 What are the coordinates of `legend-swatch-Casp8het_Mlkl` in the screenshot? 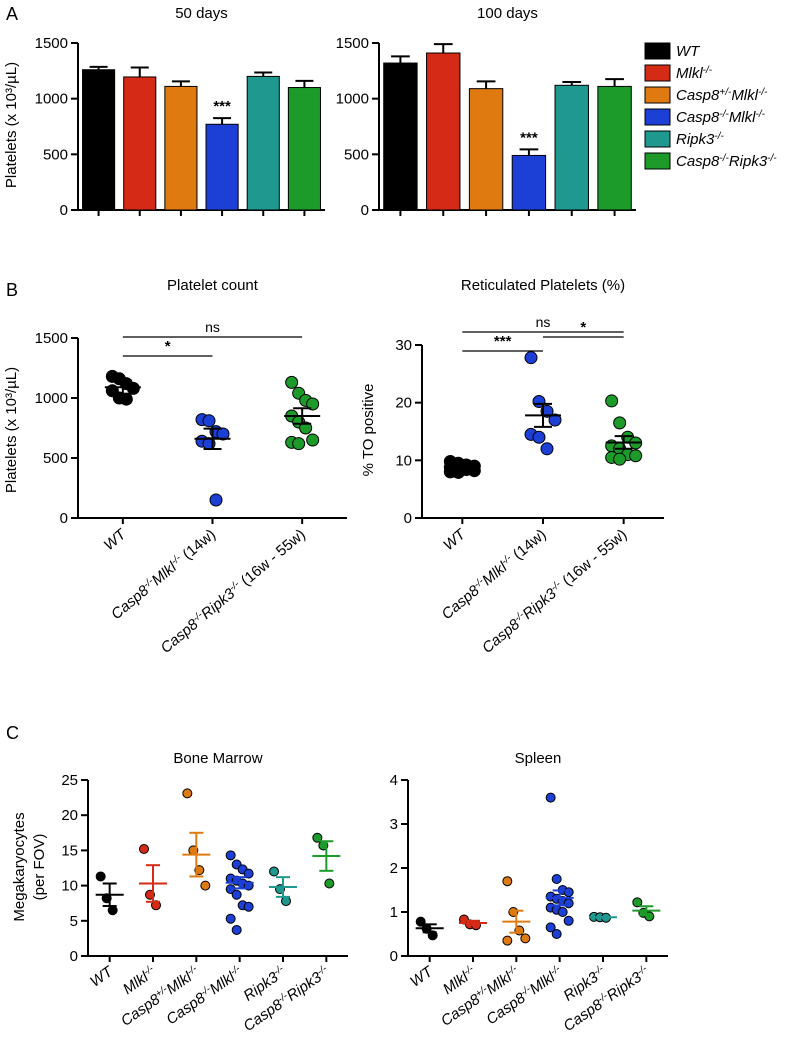 It's located at (657, 95).